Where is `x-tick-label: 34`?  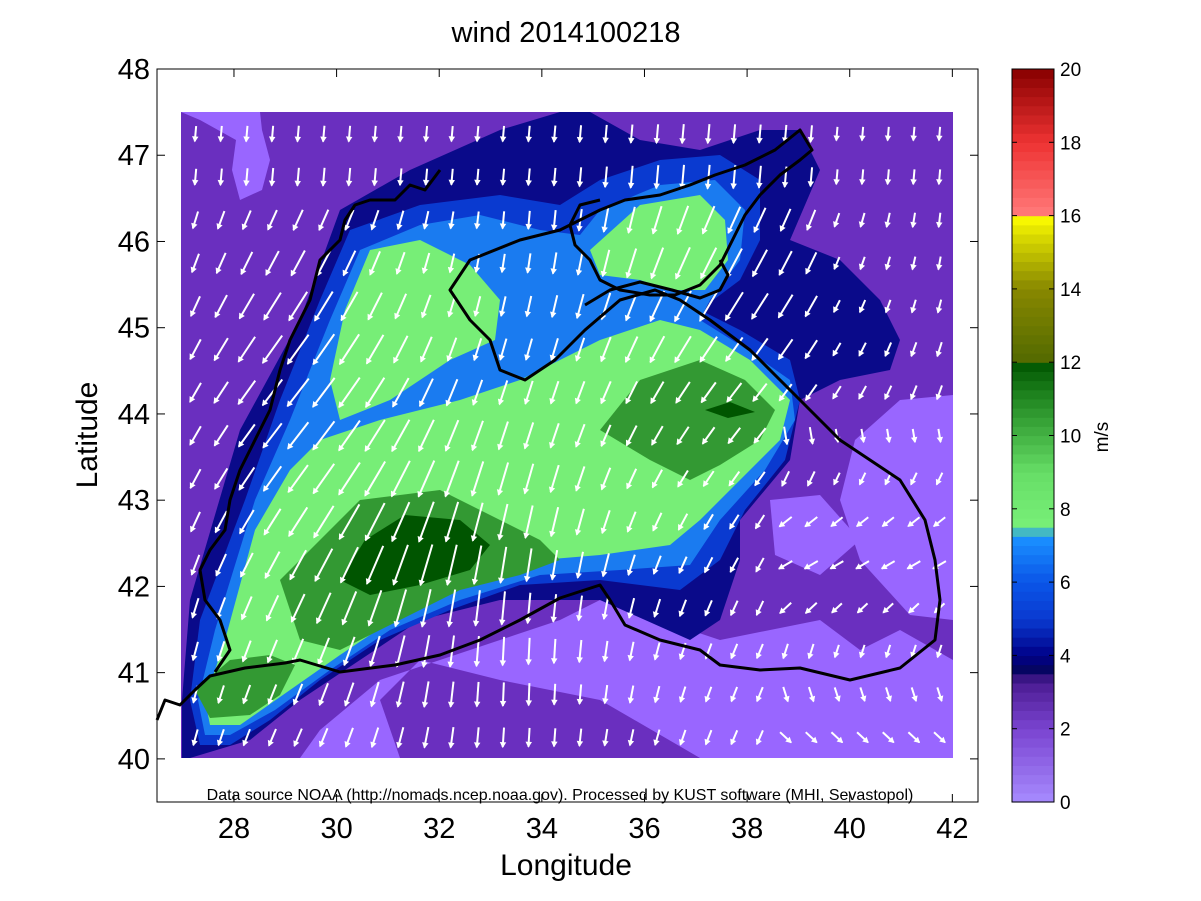
x-tick-label: 34 is located at coordinates (542, 829).